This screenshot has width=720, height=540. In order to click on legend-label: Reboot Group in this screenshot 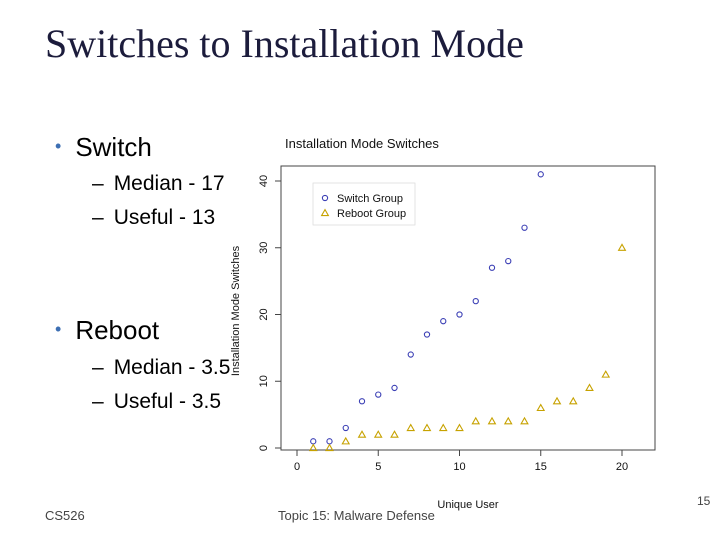, I will do `click(371, 214)`.